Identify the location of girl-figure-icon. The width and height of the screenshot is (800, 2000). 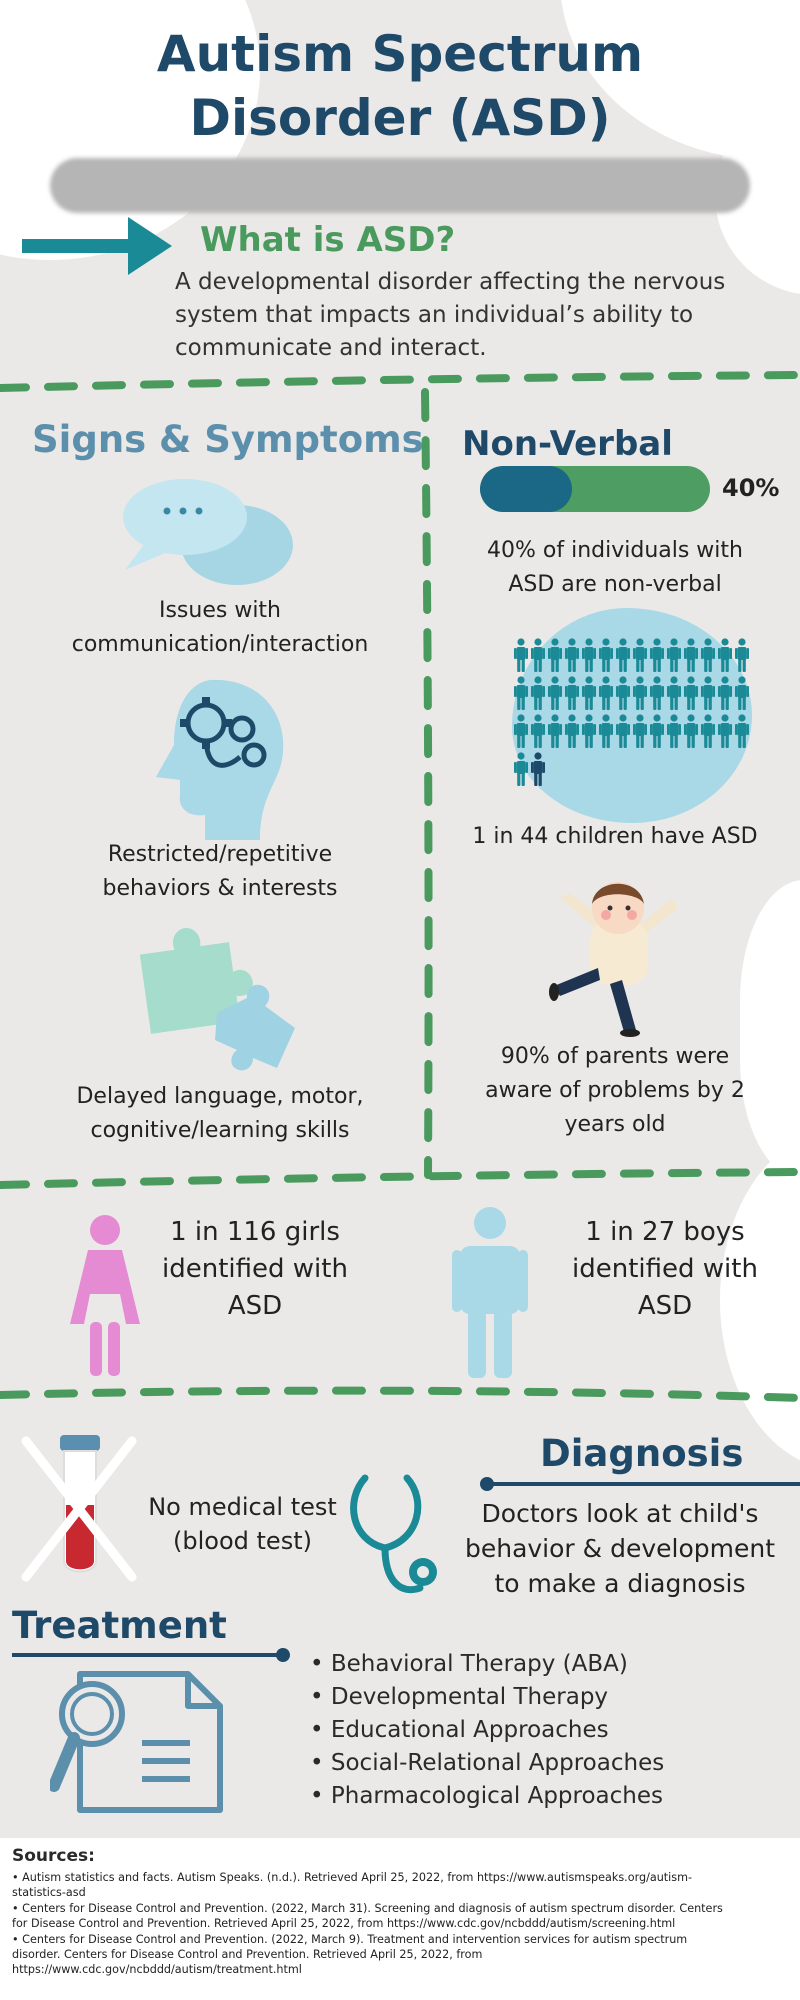
(105, 1295).